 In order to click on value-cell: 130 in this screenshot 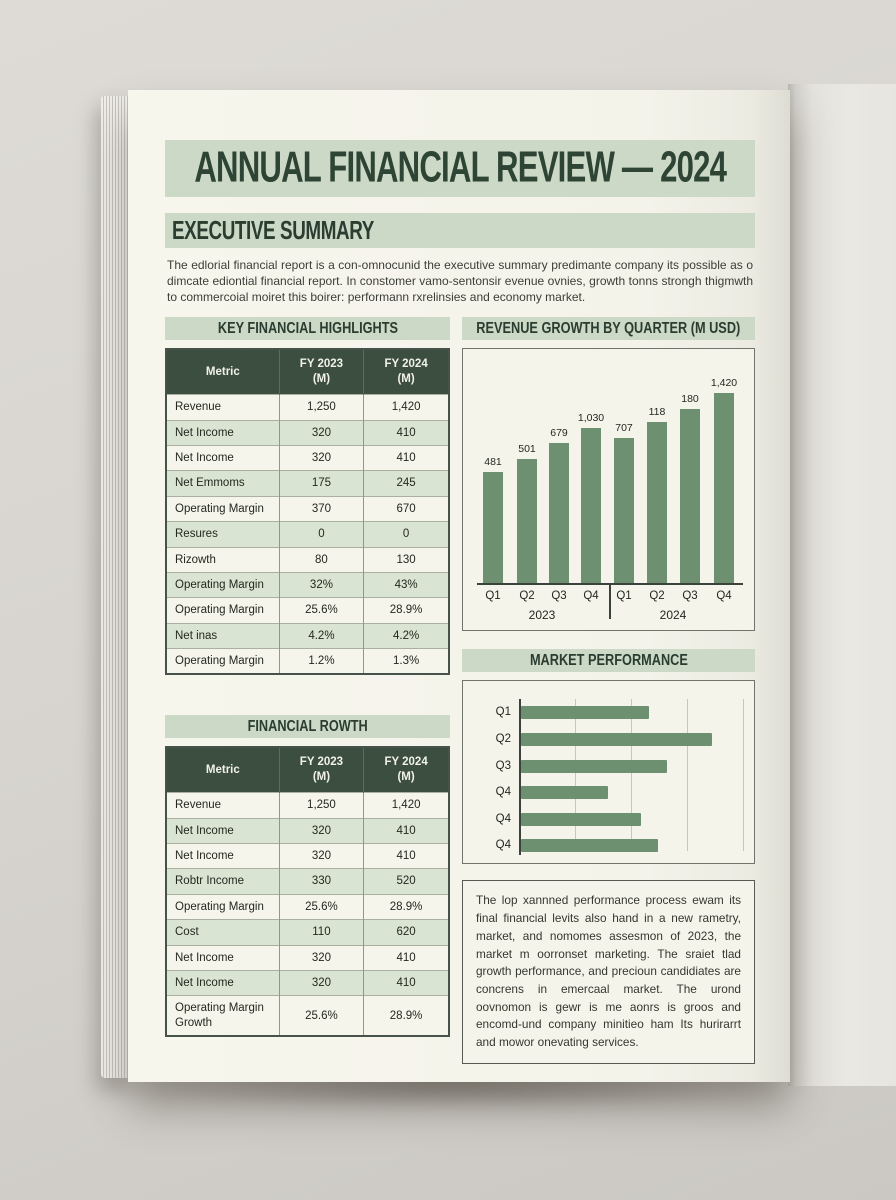, I will do `click(406, 559)`.